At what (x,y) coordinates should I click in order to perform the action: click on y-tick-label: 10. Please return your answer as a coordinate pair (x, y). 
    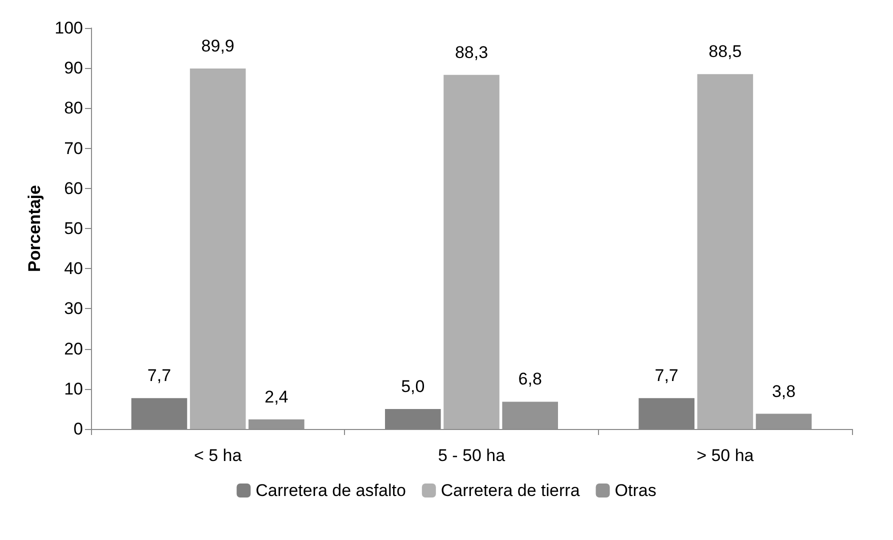
    Looking at the image, I should click on (73, 388).